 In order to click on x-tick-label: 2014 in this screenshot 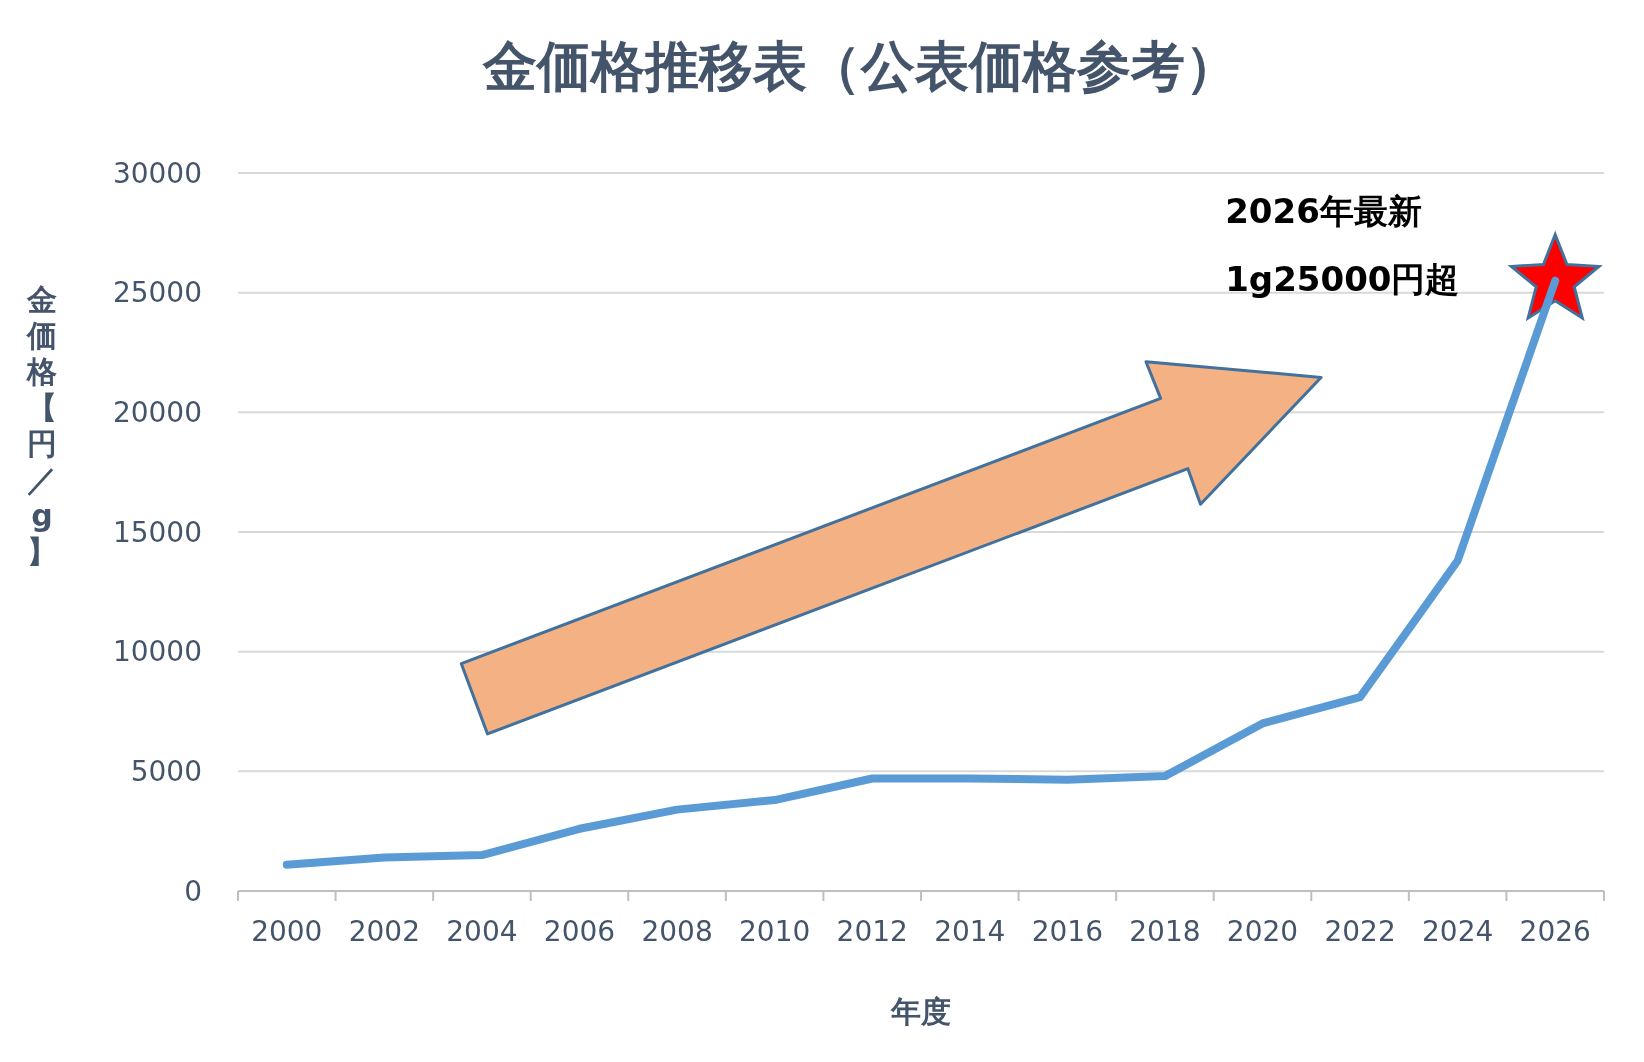, I will do `click(970, 931)`.